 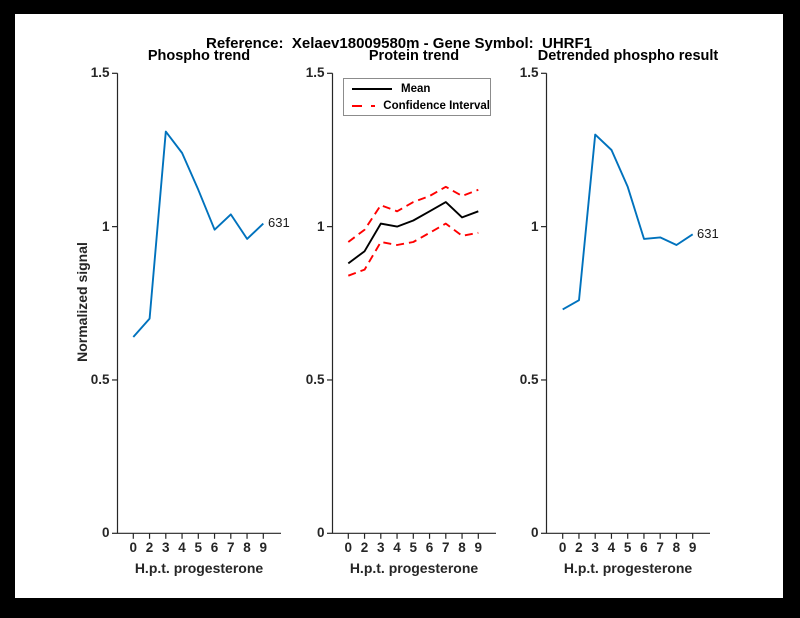 I want to click on subplot2-y-tick-label: 1.5, so click(x=315, y=73).